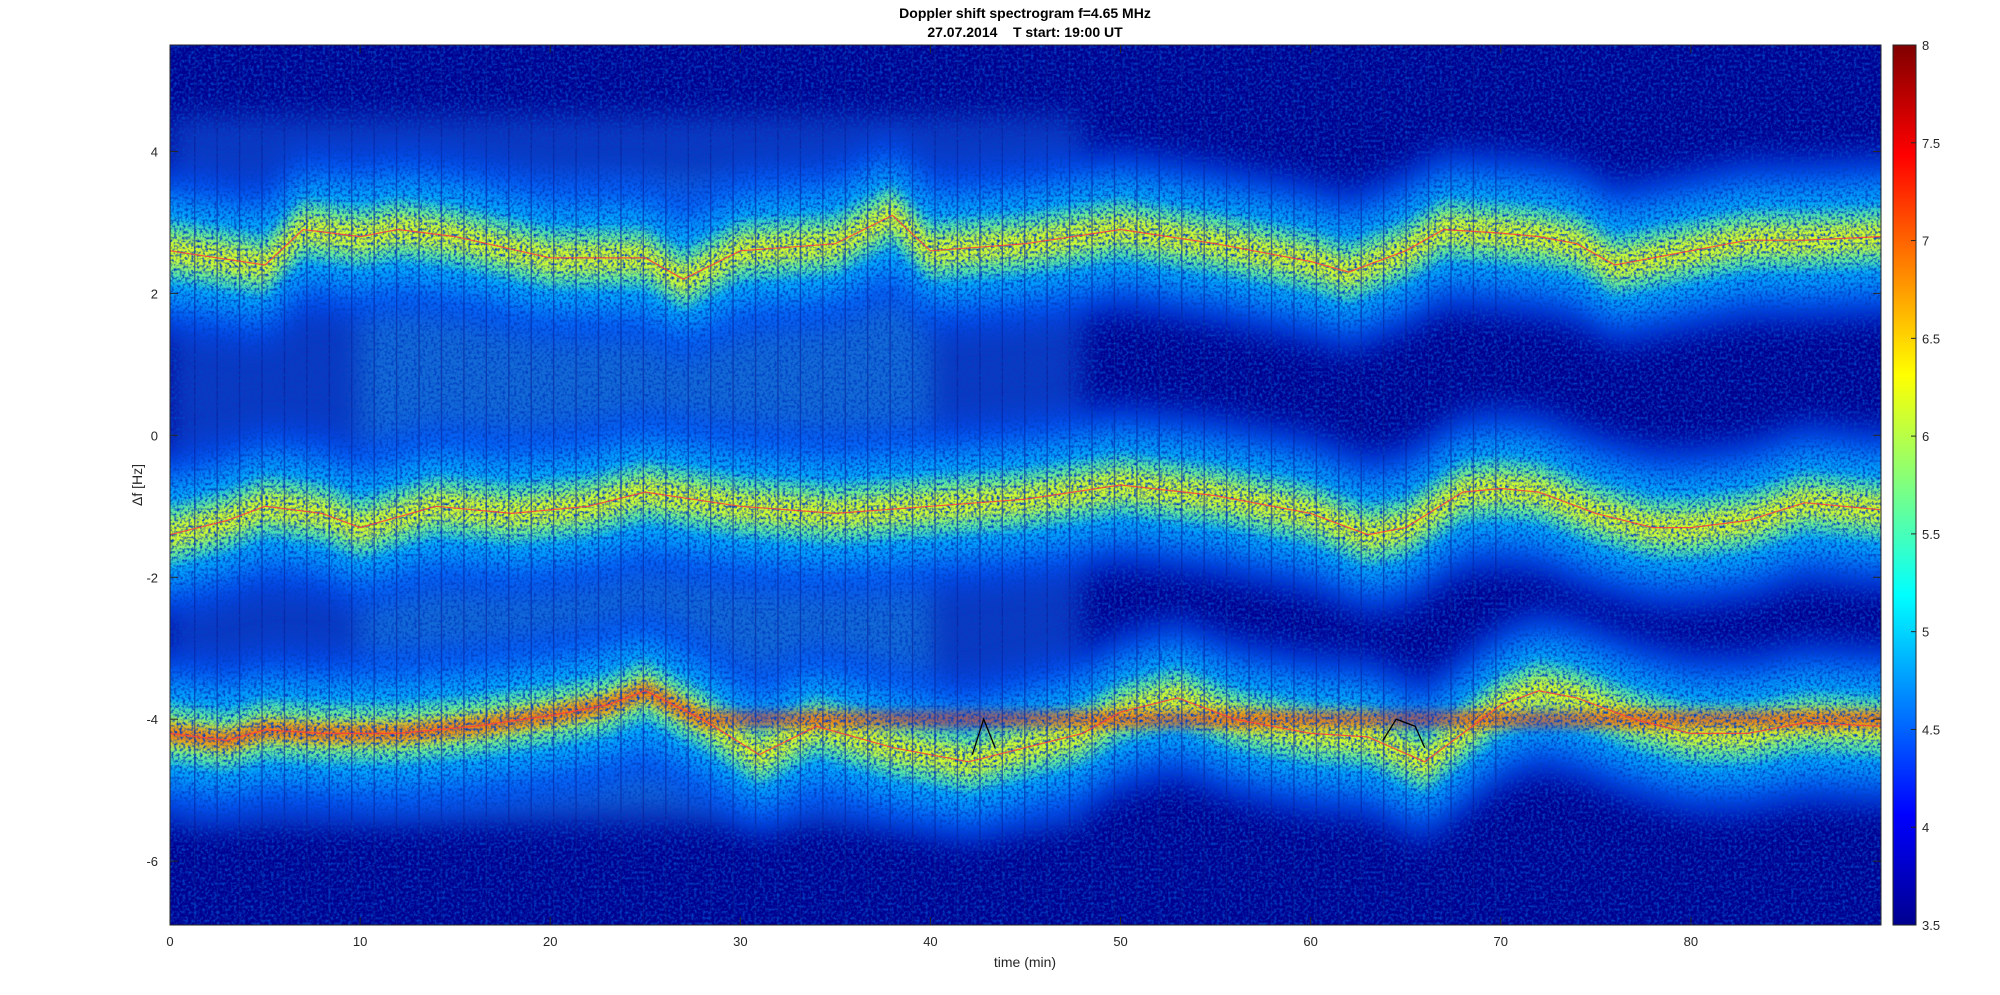 Image resolution: width=2000 pixels, height=995 pixels. I want to click on colorbar-tick-label: 5.5, so click(1931, 534).